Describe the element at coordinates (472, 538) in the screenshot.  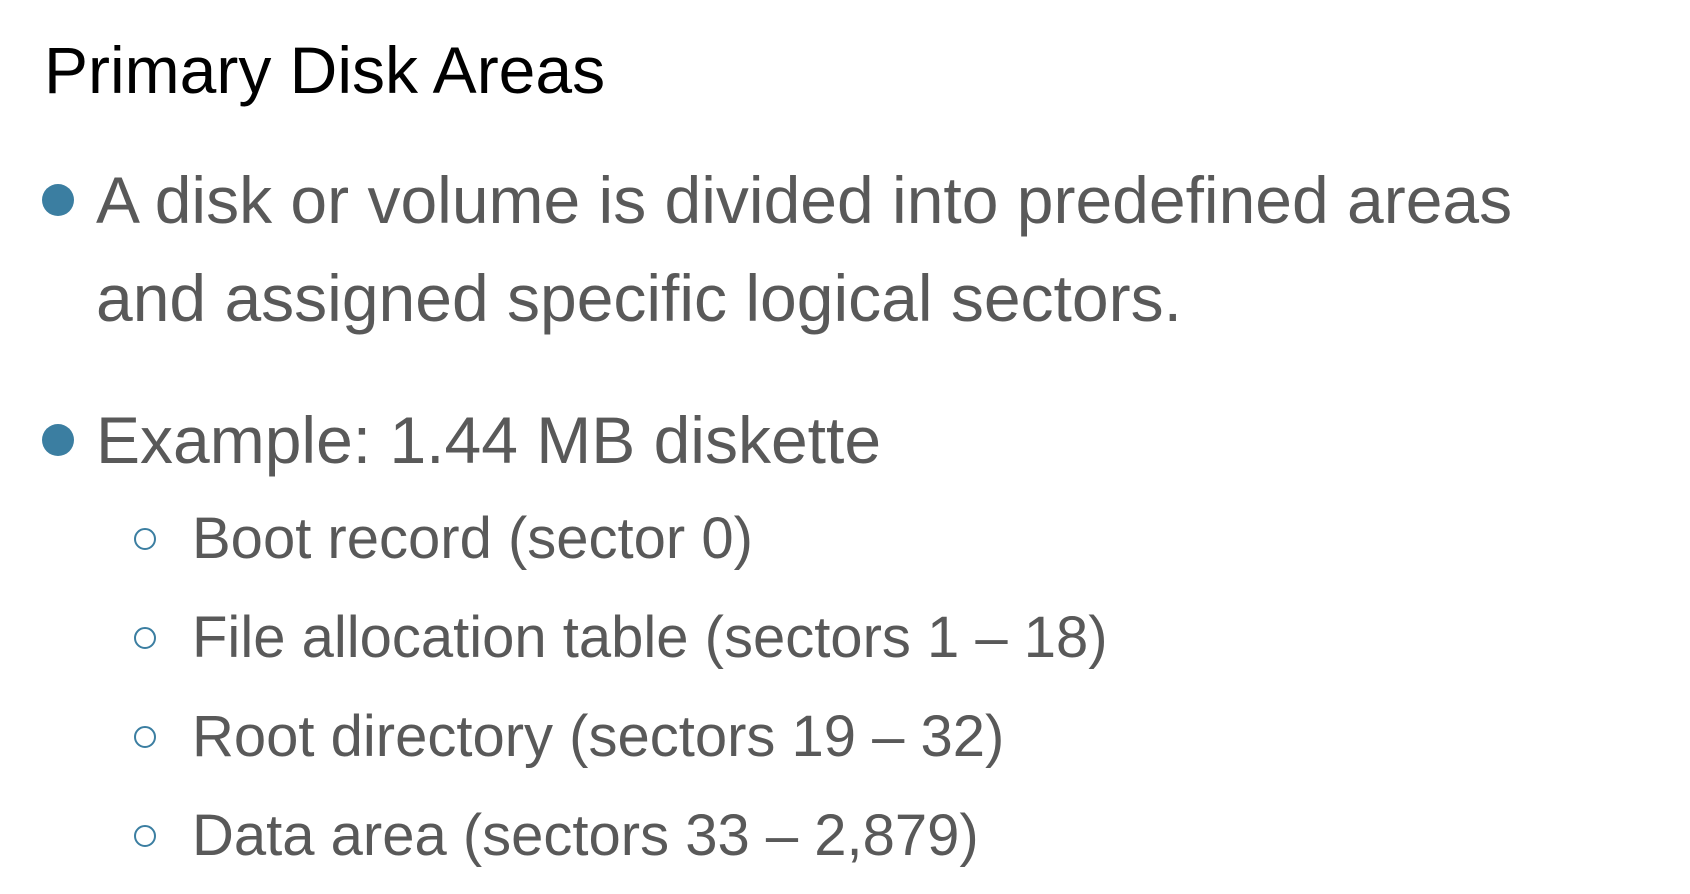
I see `sub-bullet-text: Boot record (sector 0)` at that location.